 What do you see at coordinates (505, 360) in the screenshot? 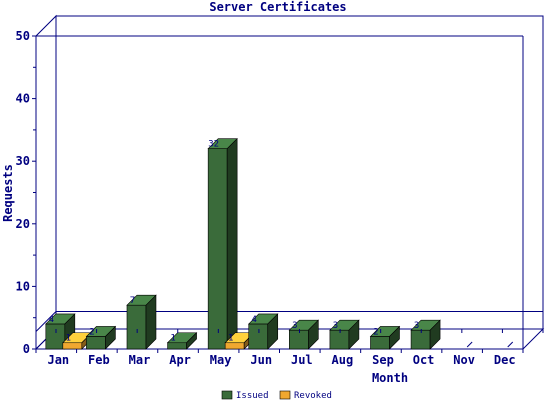
I see `x-tick-label: Dec` at bounding box center [505, 360].